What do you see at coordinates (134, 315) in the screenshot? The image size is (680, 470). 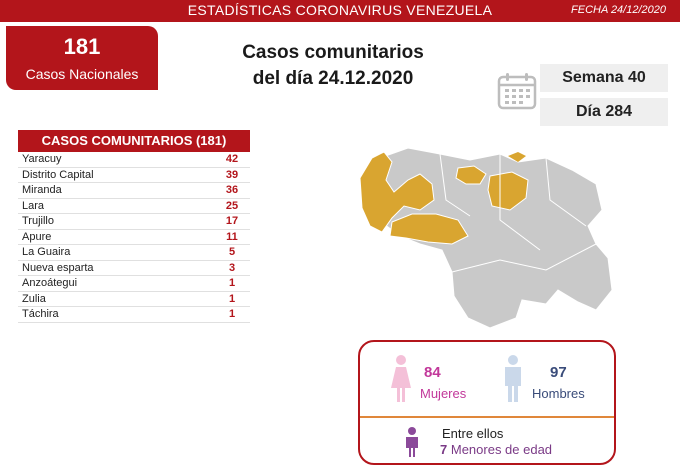 I see `table-row: Táchira 1` at bounding box center [134, 315].